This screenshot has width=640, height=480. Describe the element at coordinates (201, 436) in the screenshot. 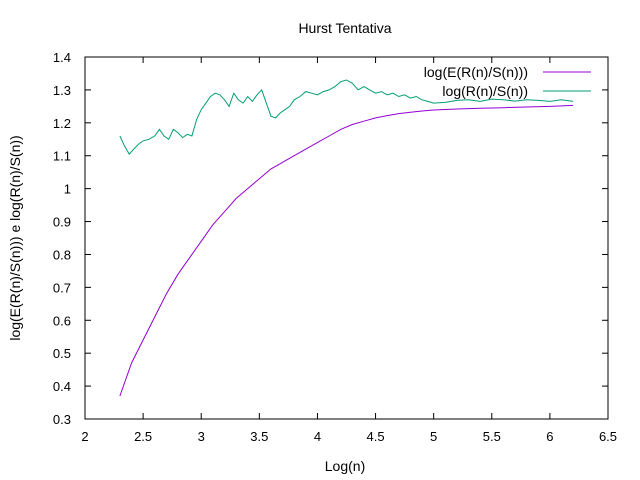

I see `x-tick-label: 3` at that location.